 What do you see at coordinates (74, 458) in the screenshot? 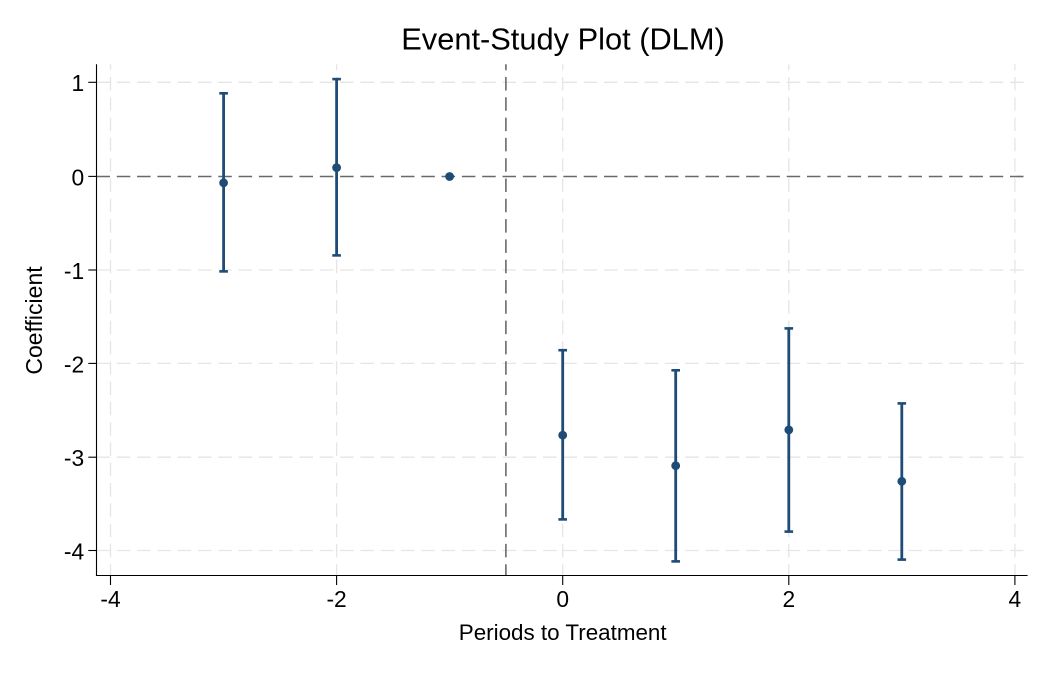
I see `svg-text: -3` at bounding box center [74, 458].